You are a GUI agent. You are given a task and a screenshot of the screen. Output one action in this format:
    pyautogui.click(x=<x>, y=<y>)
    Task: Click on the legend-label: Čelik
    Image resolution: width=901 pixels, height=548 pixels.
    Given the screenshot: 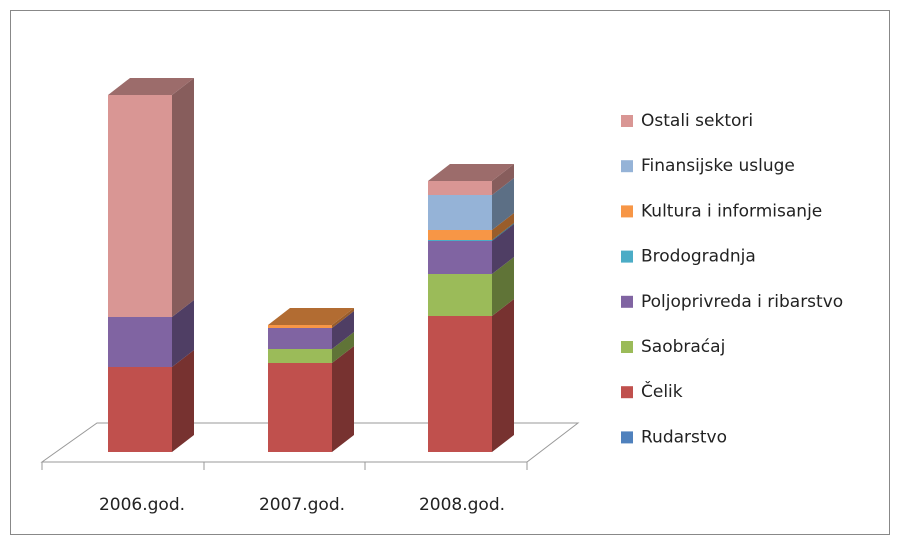 What is the action you would take?
    pyautogui.click(x=662, y=391)
    